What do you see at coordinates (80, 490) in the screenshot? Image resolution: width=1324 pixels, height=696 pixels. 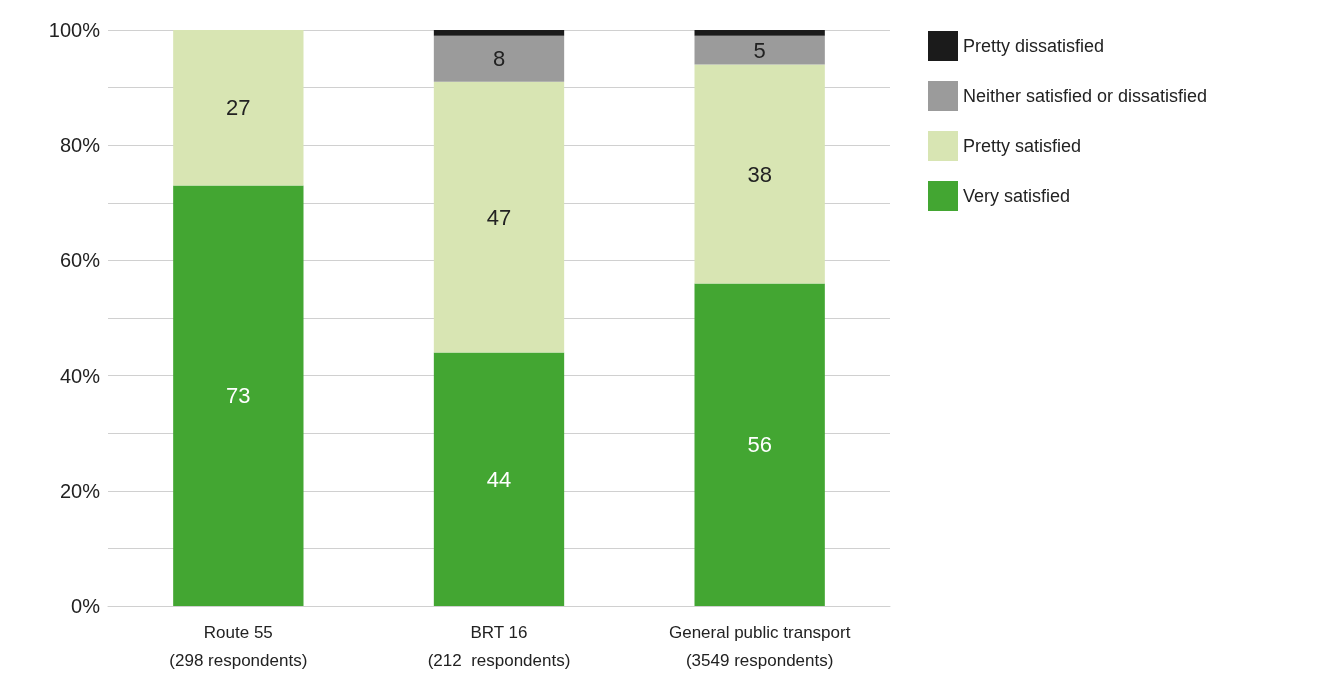 I see `y-tick-label: 20%` at bounding box center [80, 490].